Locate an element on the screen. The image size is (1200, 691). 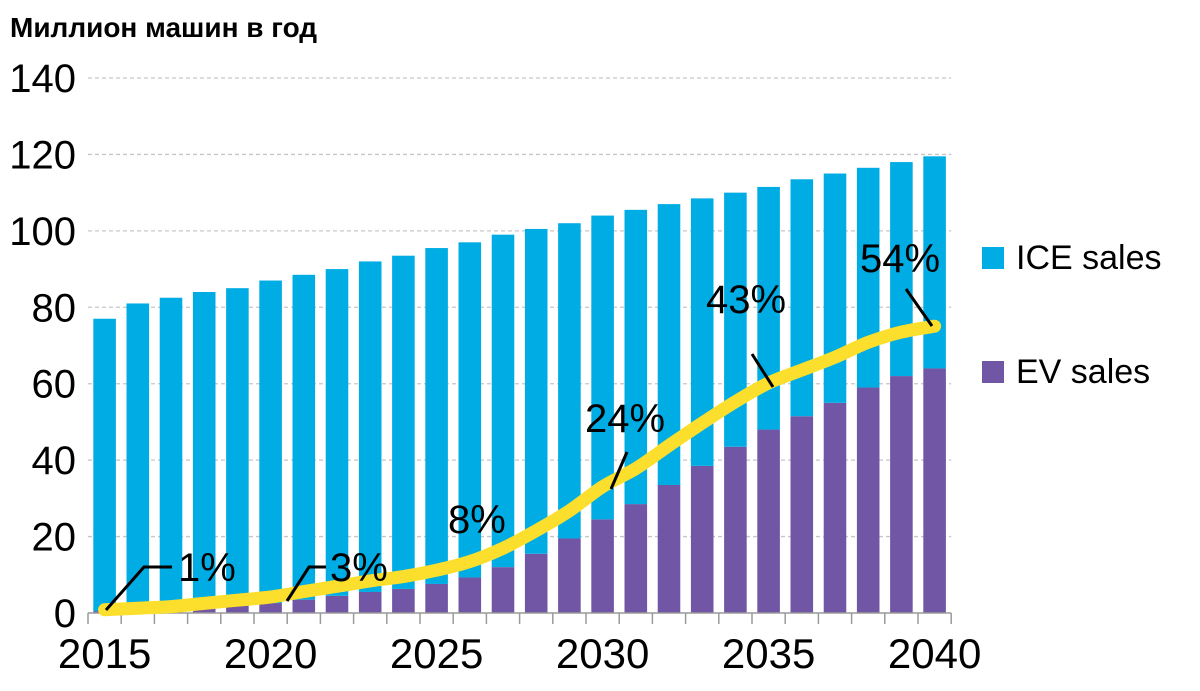
annotation-label: 1% is located at coordinates (207, 568).